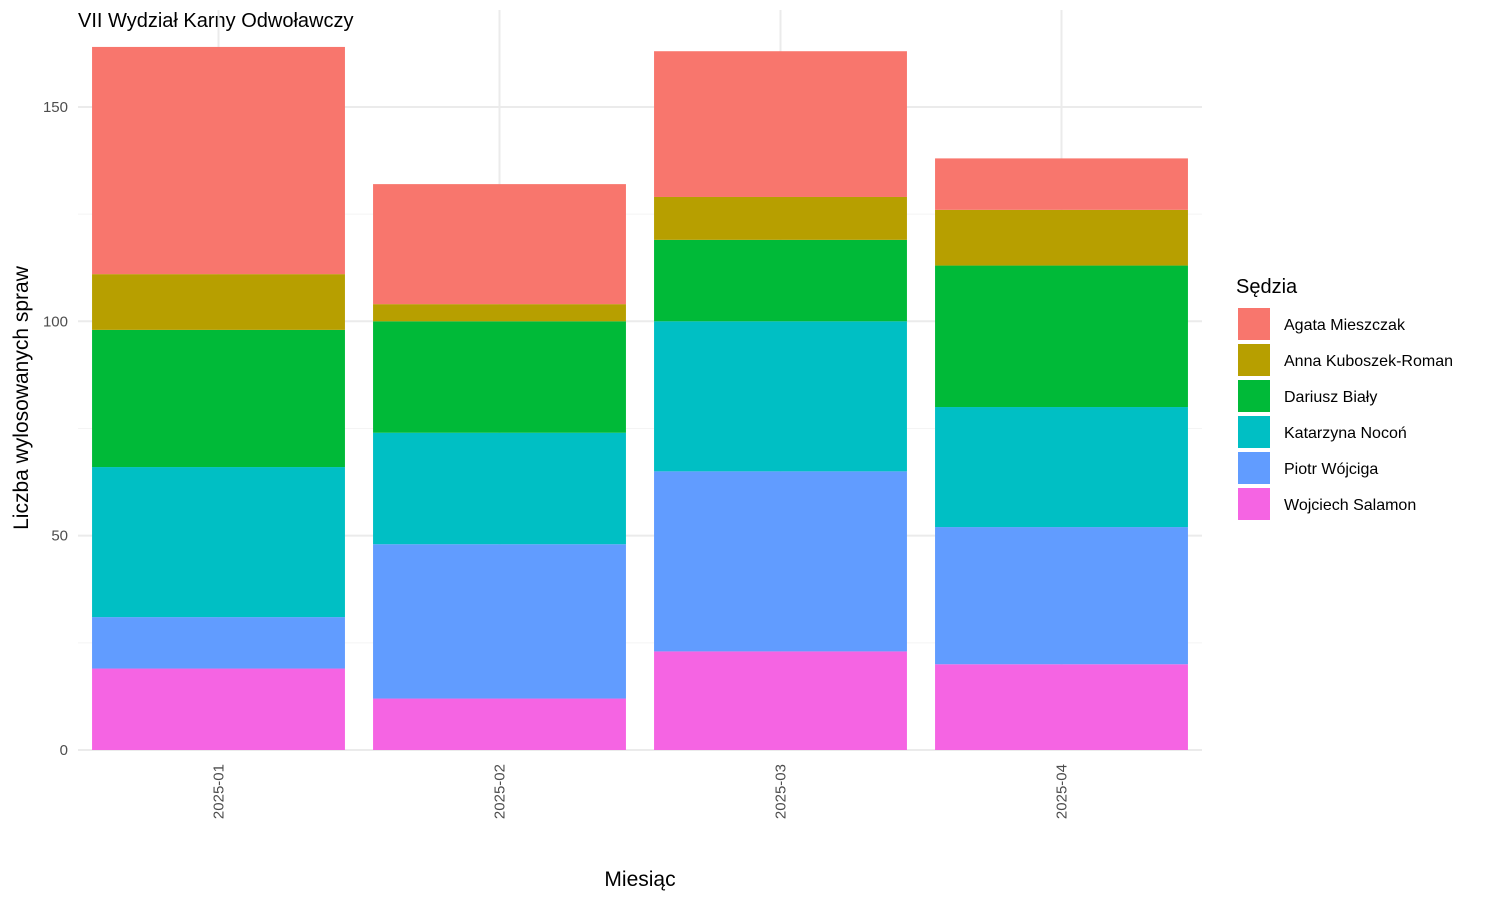  I want to click on legend-label: Piotr Wójciga, so click(1331, 469).